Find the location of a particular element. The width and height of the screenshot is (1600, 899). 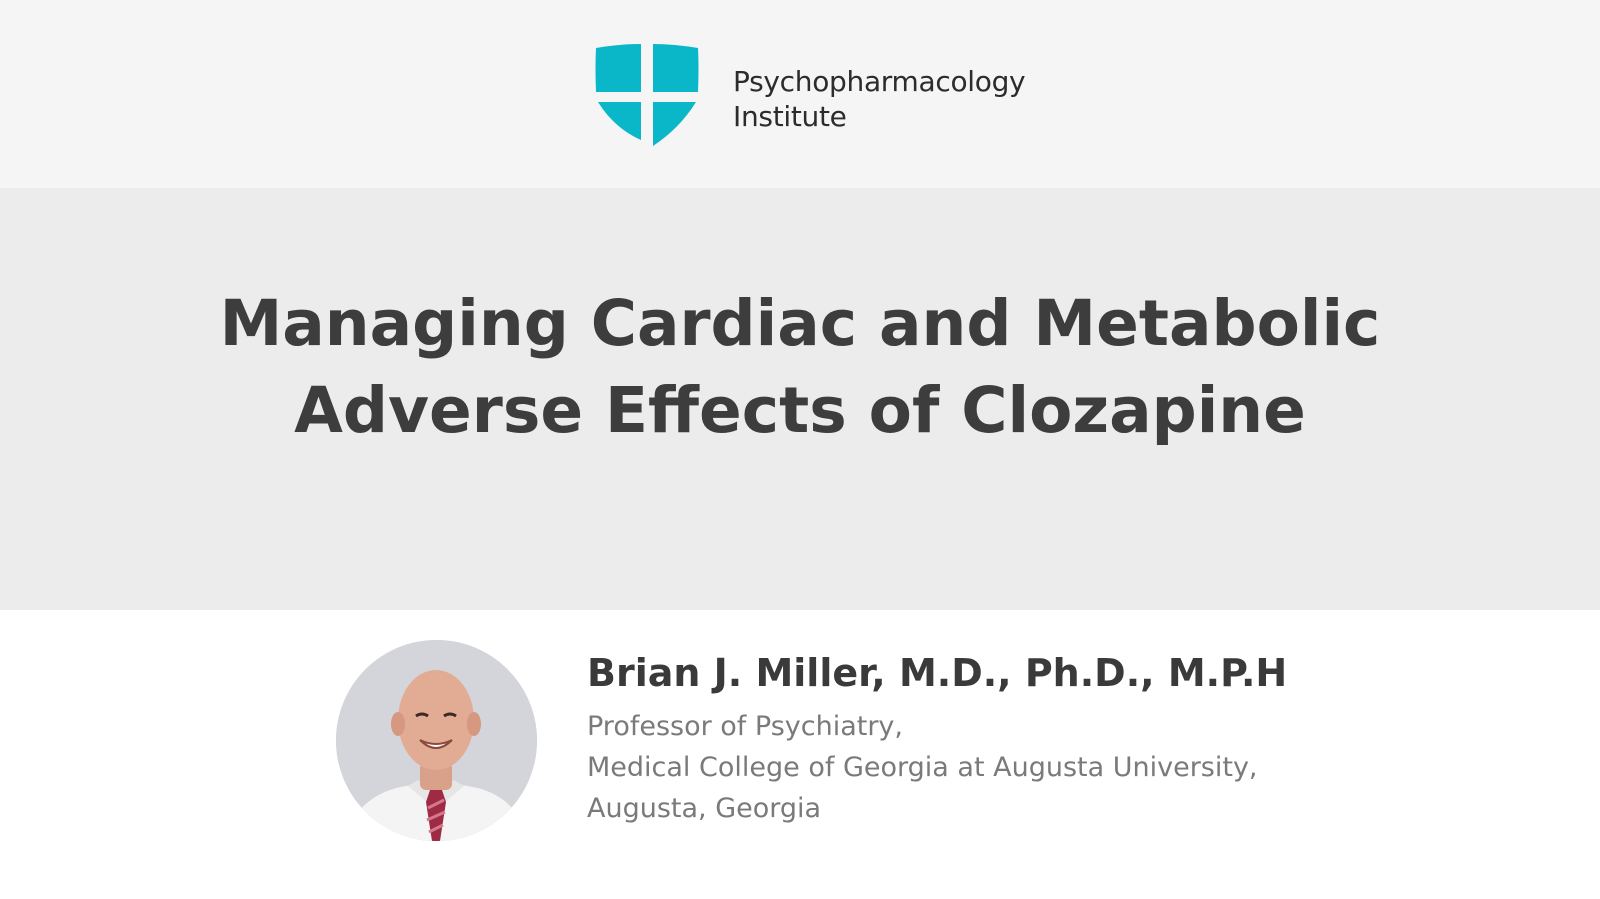

institute-logo: Psychopharmacology Institute is located at coordinates (814, 96).